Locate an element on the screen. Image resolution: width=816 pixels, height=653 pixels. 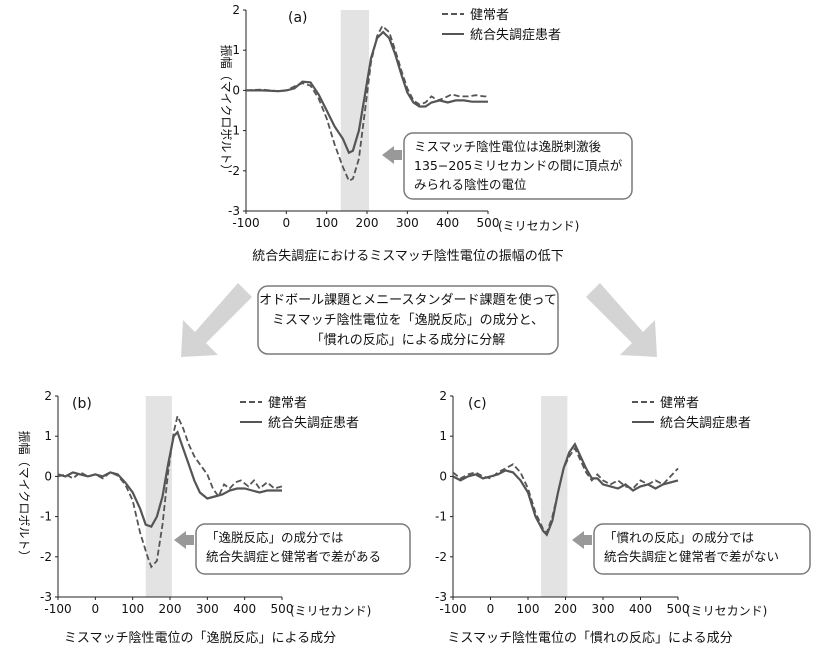
callout-text: 「逸脱反応」の成分では is located at coordinates (275, 537).